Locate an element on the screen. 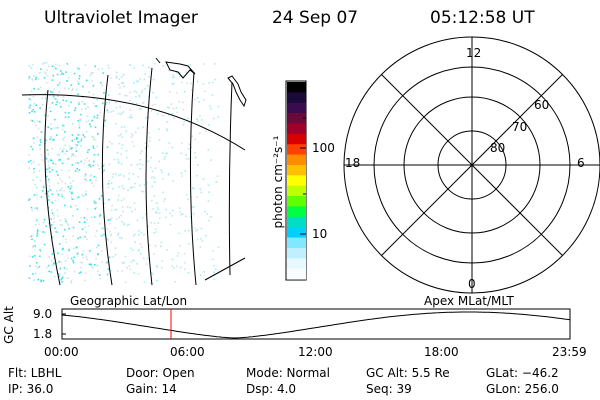  altitude-curve is located at coordinates (316, 325).